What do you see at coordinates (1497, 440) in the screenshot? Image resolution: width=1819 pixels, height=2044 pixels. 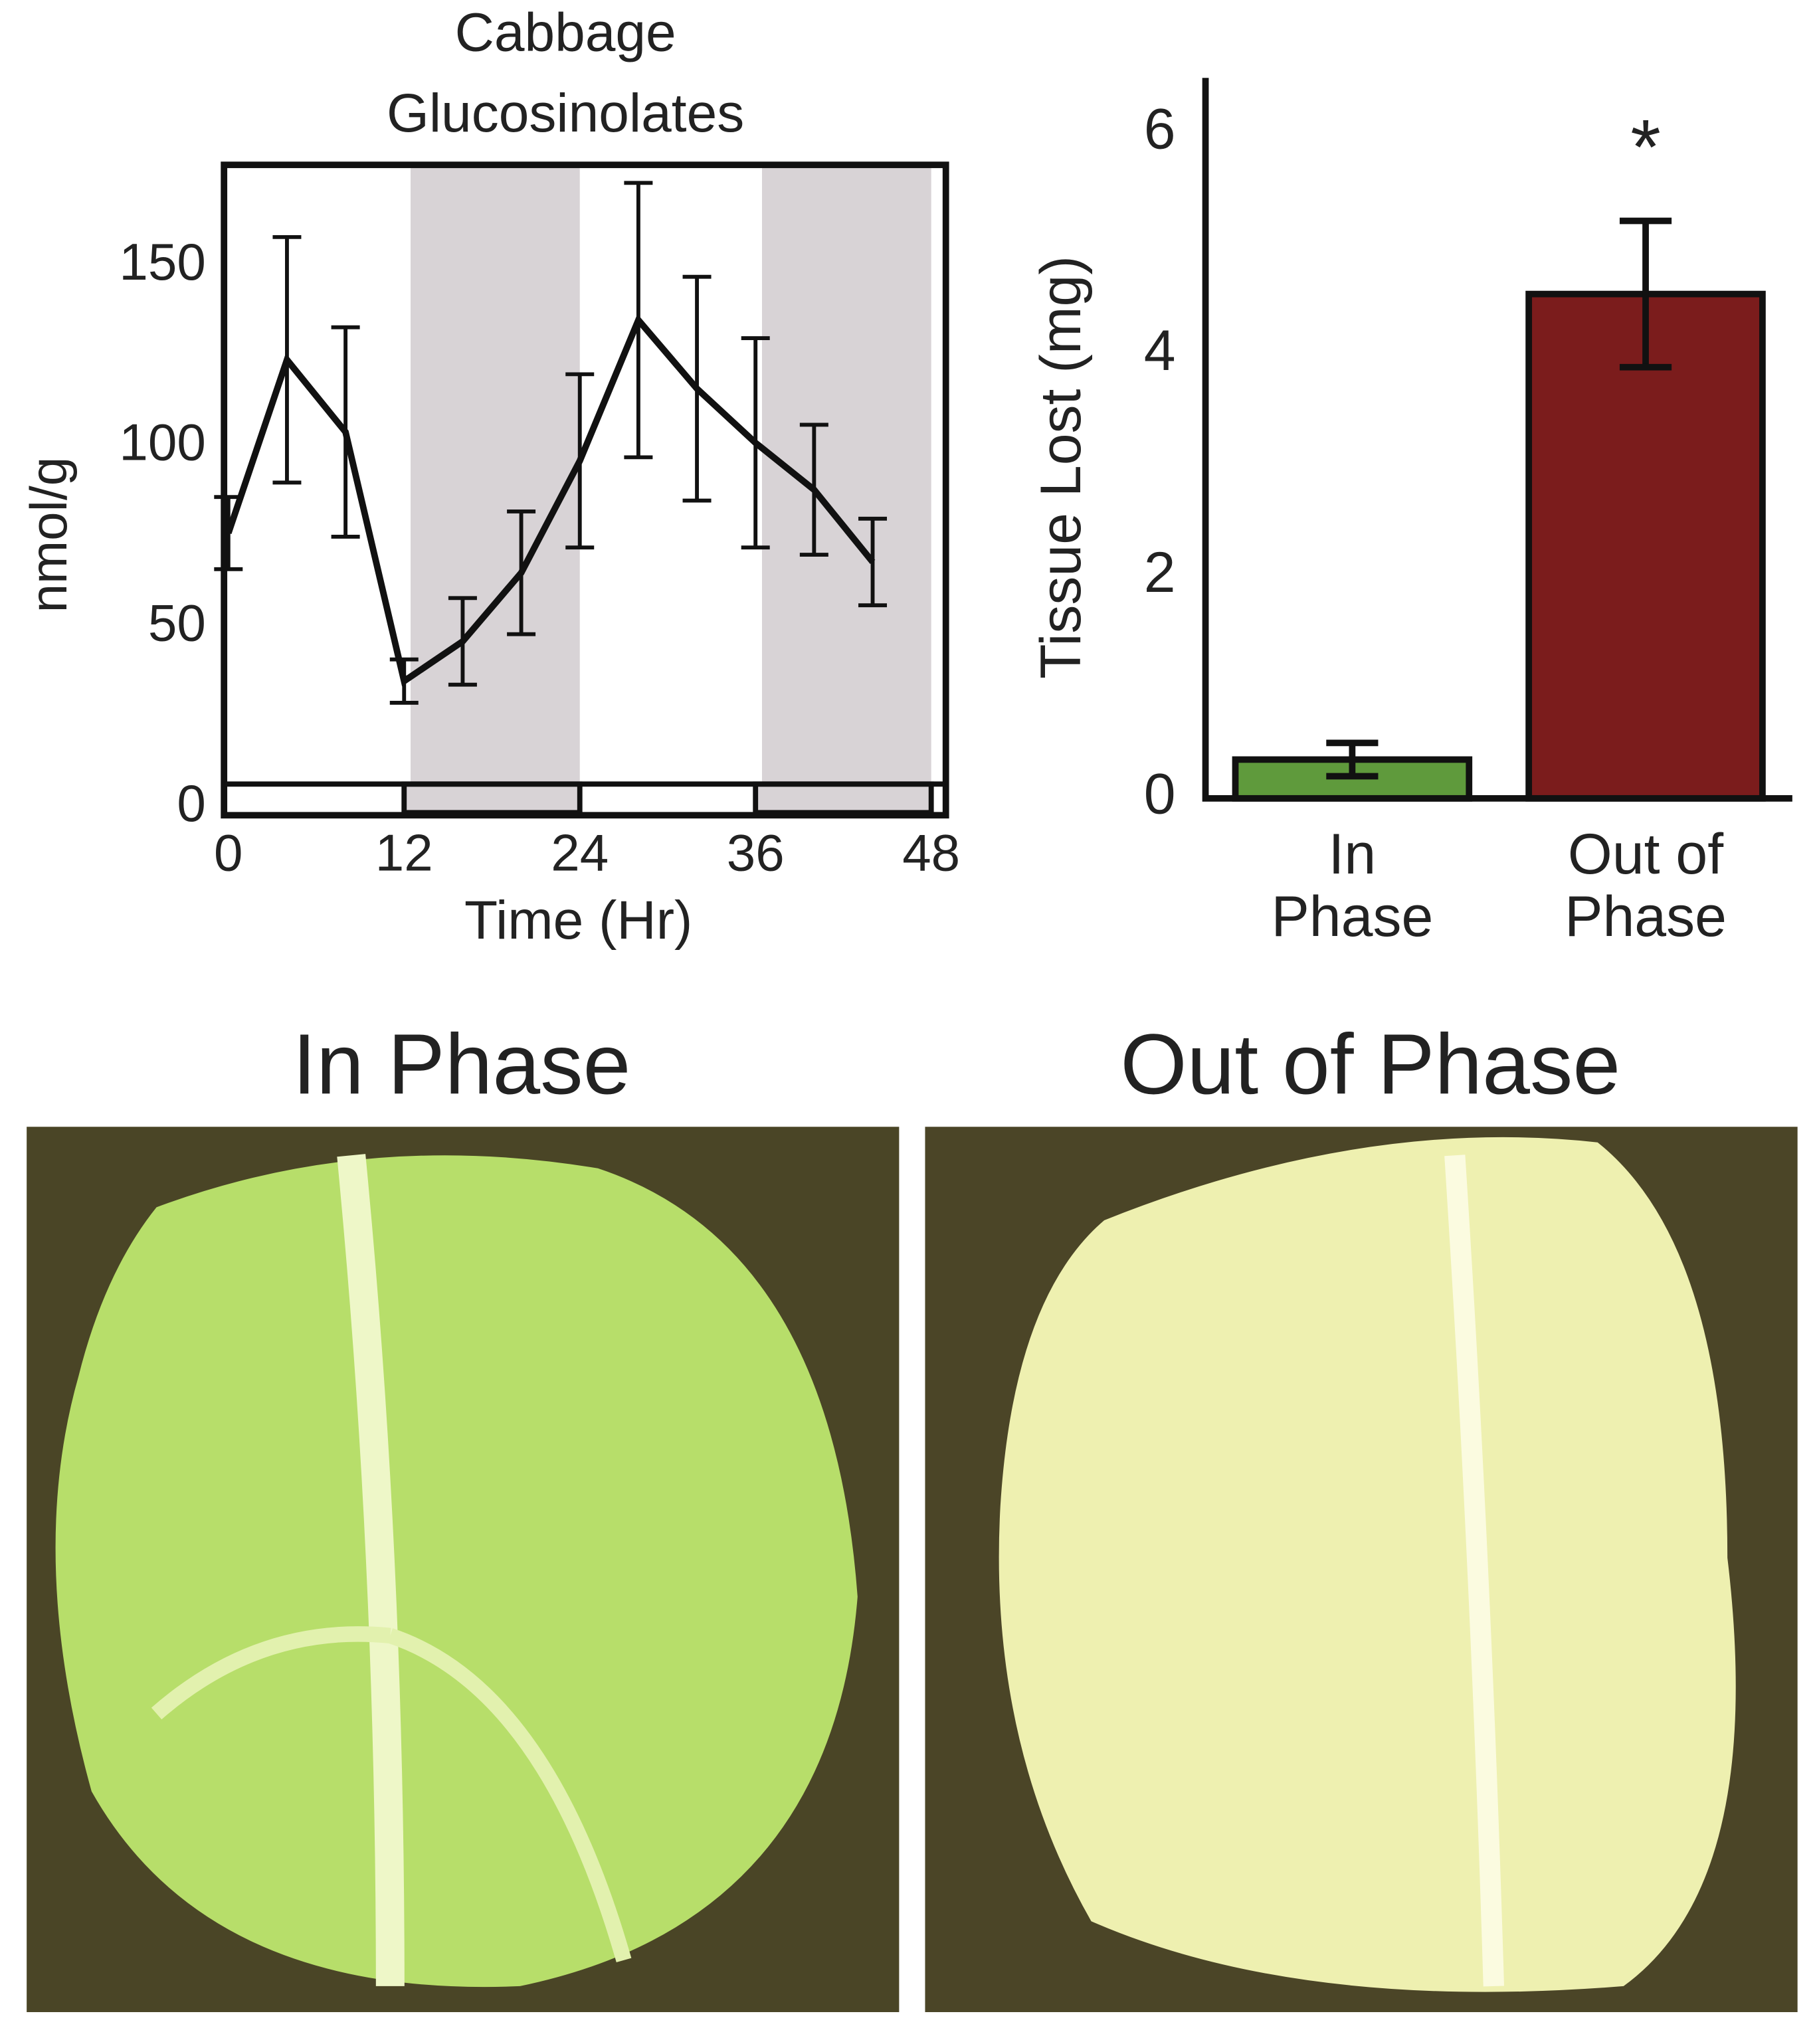 I see `axes` at bounding box center [1497, 440].